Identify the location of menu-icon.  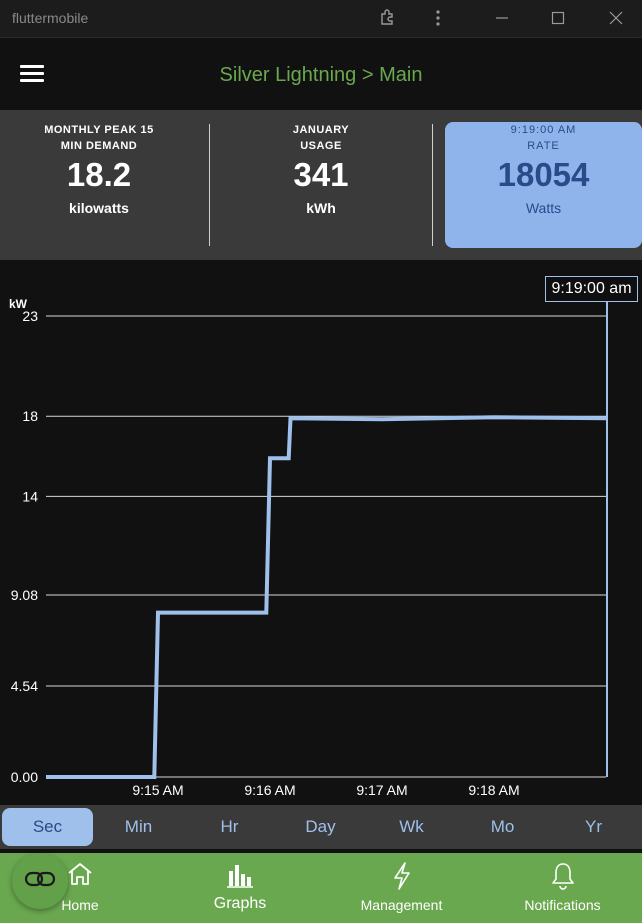
(32, 74).